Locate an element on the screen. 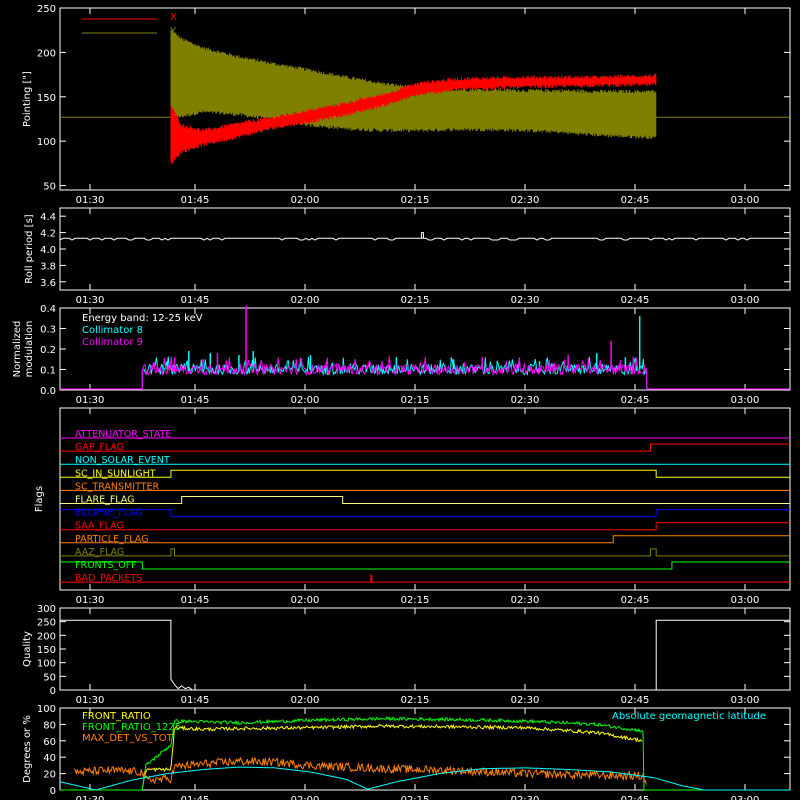 Image resolution: width=800 pixels, height=800 pixels. y-axis-label: Roll period [s] is located at coordinates (29, 248).